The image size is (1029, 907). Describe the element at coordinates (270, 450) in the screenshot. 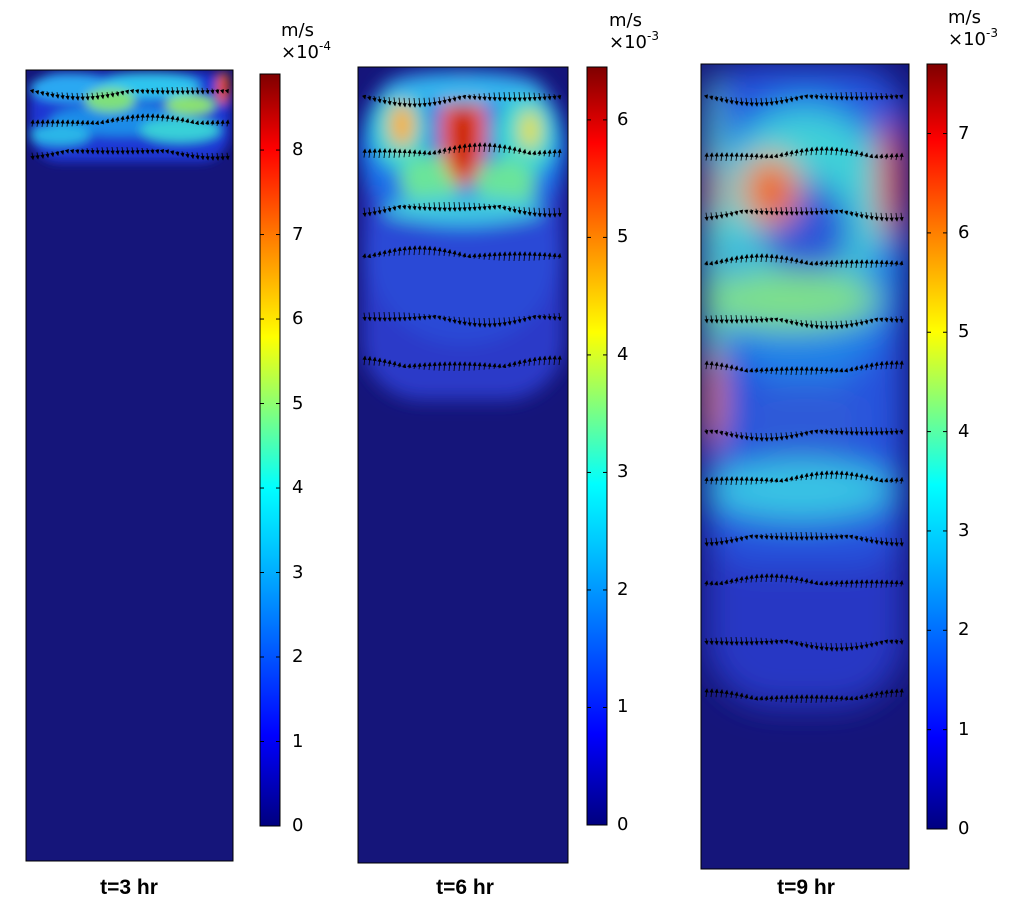

I see `colorbar-t3` at that location.